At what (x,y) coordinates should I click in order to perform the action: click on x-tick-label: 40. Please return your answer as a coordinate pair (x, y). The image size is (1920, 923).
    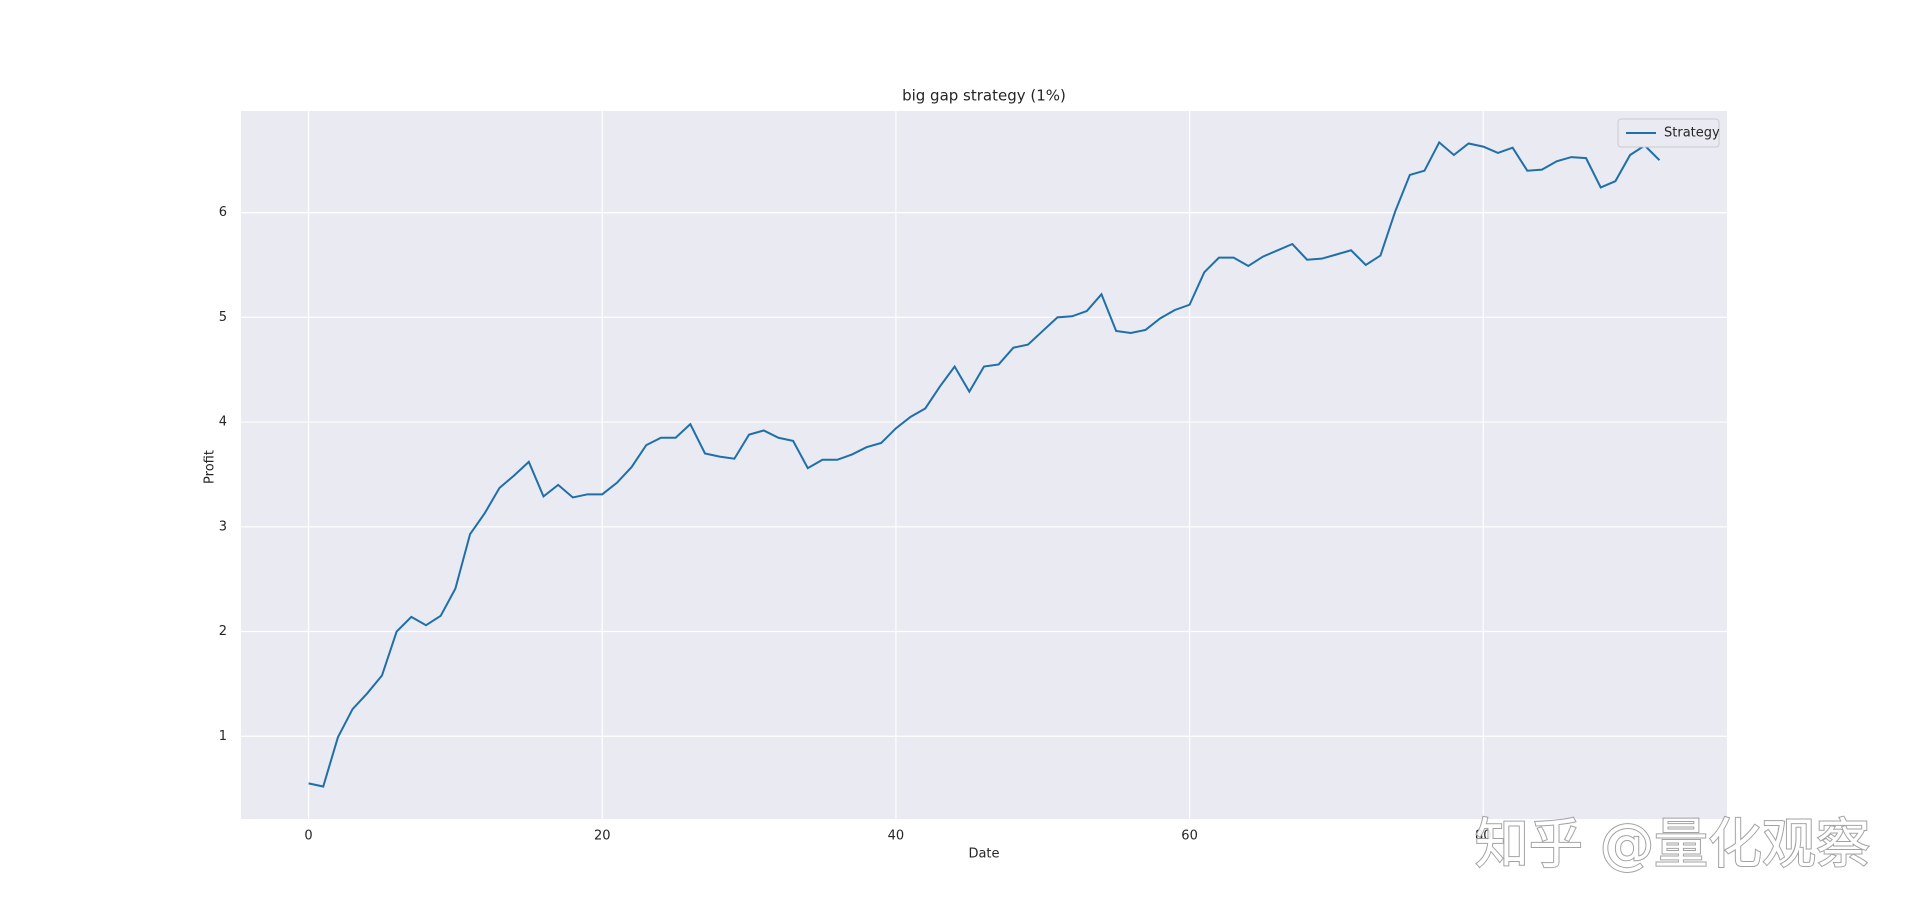
    Looking at the image, I should click on (896, 836).